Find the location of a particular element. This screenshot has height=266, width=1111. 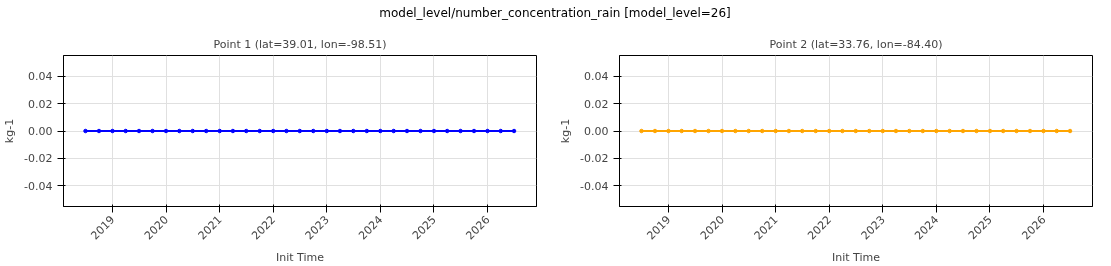

text: model_level/number_concentration_rain [model_level=26] is located at coordinates (555, 13).